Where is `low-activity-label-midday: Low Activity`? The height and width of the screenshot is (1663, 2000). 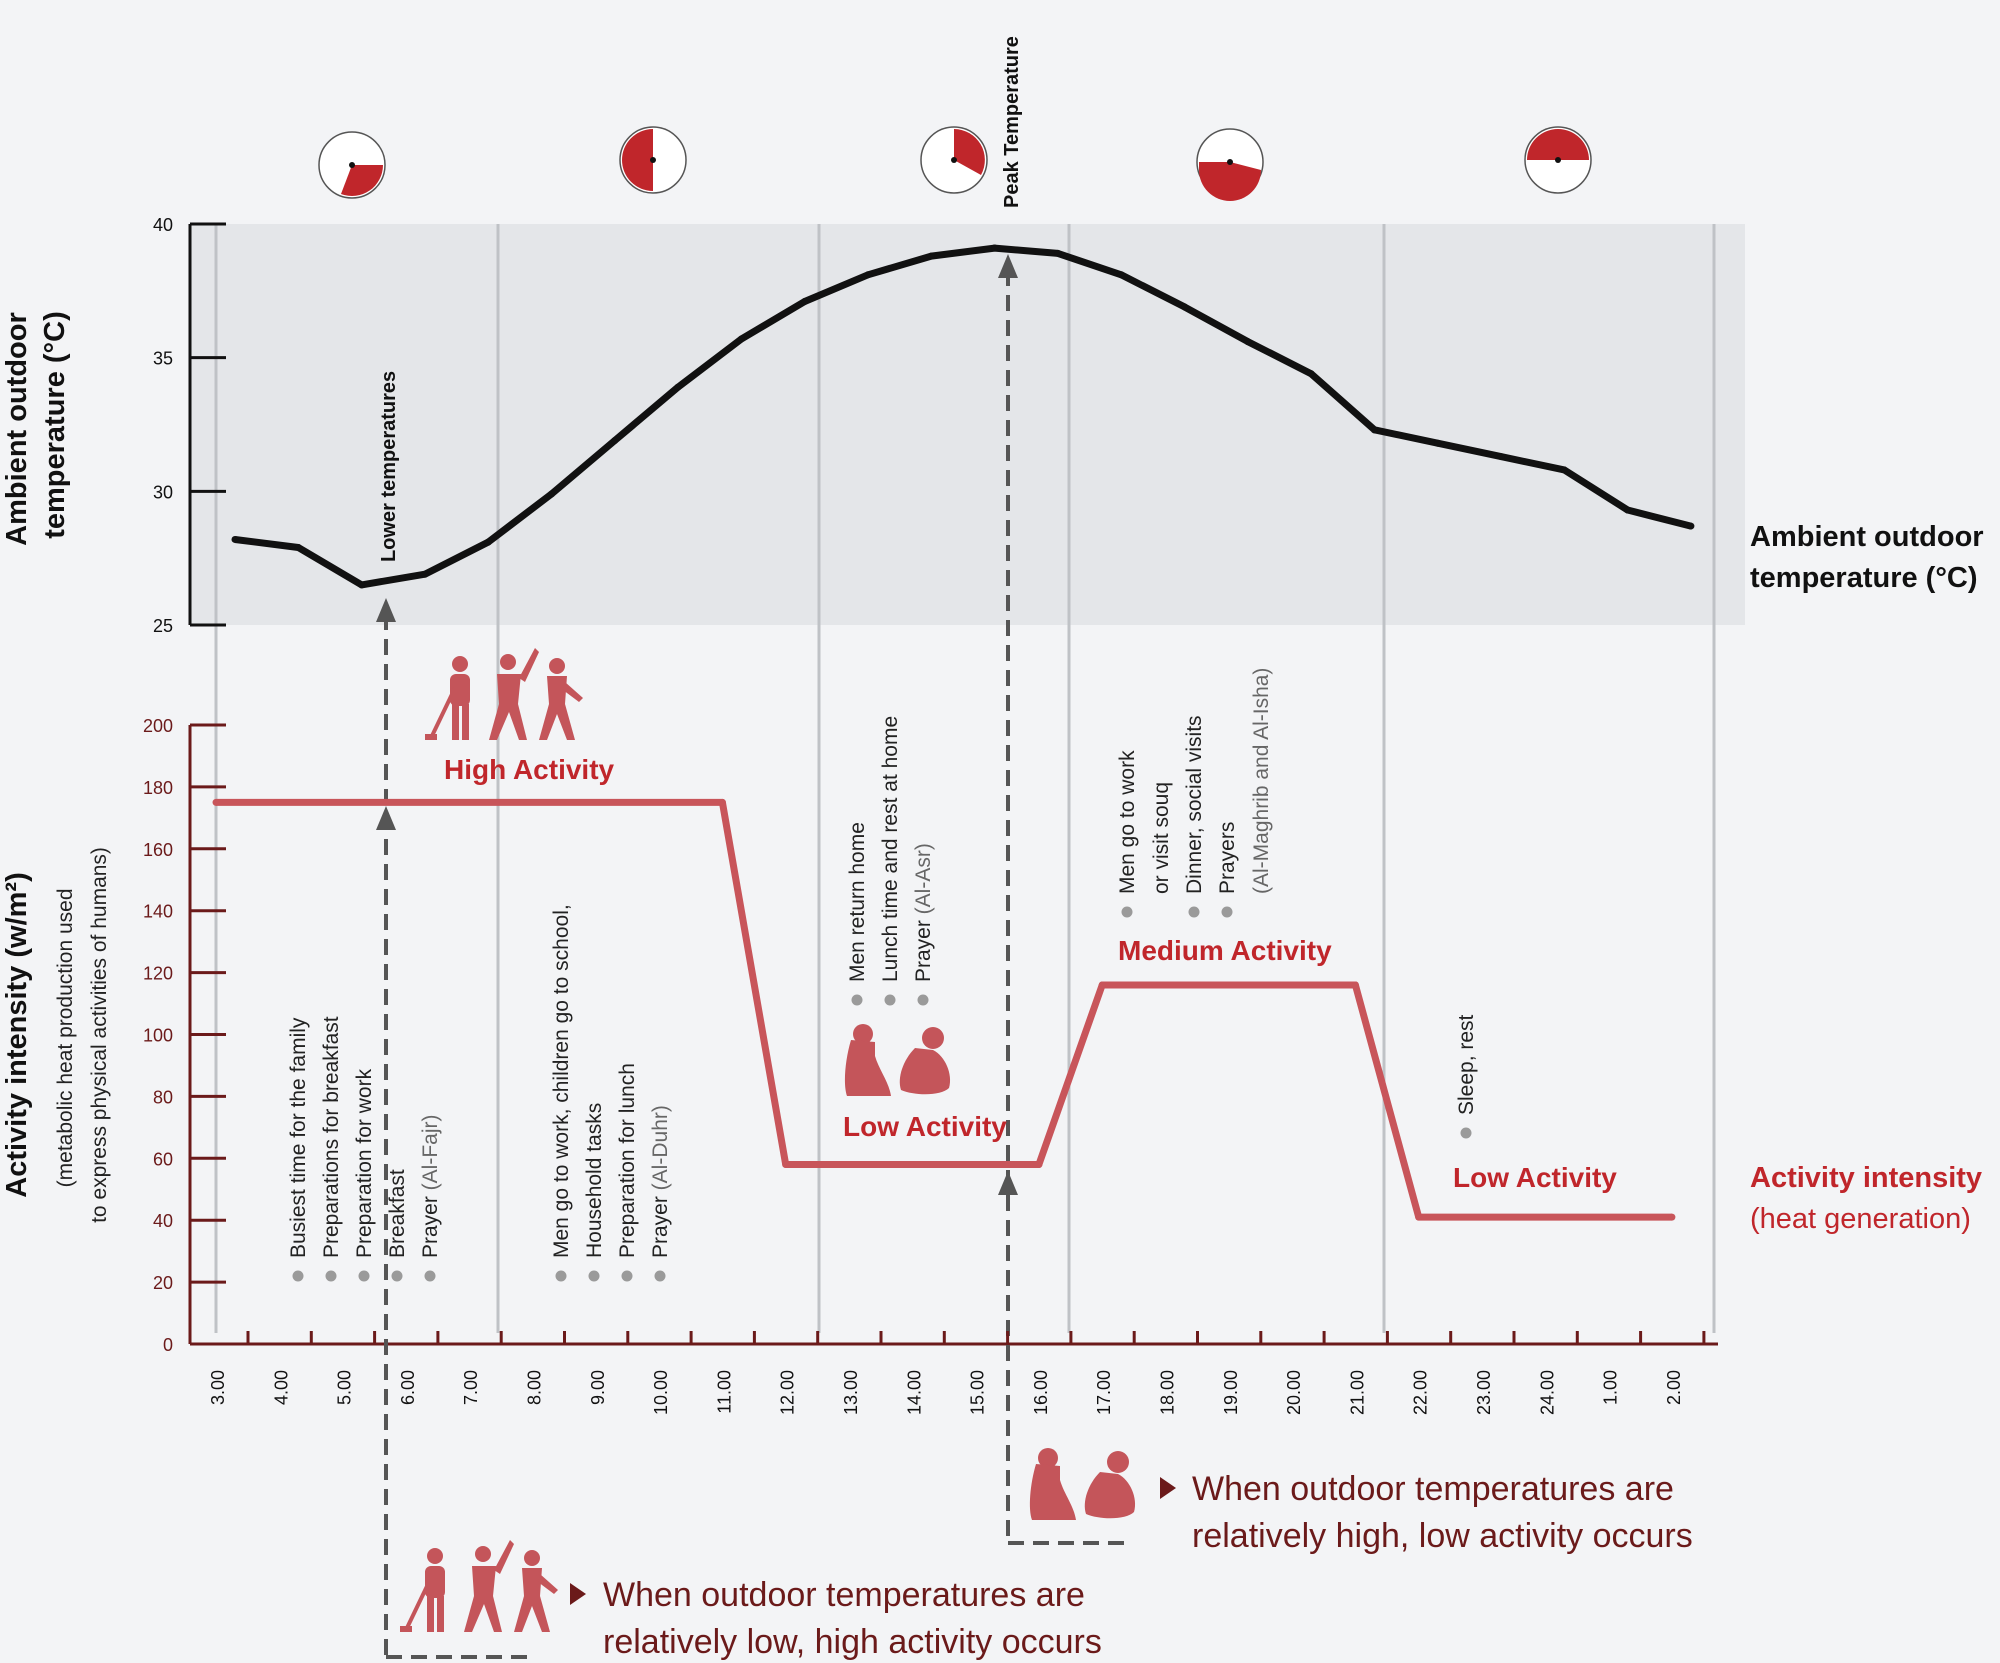 low-activity-label-midday: Low Activity is located at coordinates (925, 1126).